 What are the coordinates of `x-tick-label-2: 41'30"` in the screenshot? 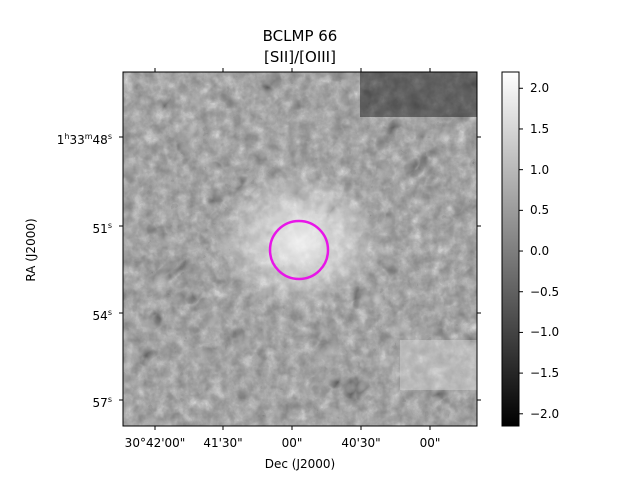 It's located at (223, 443).